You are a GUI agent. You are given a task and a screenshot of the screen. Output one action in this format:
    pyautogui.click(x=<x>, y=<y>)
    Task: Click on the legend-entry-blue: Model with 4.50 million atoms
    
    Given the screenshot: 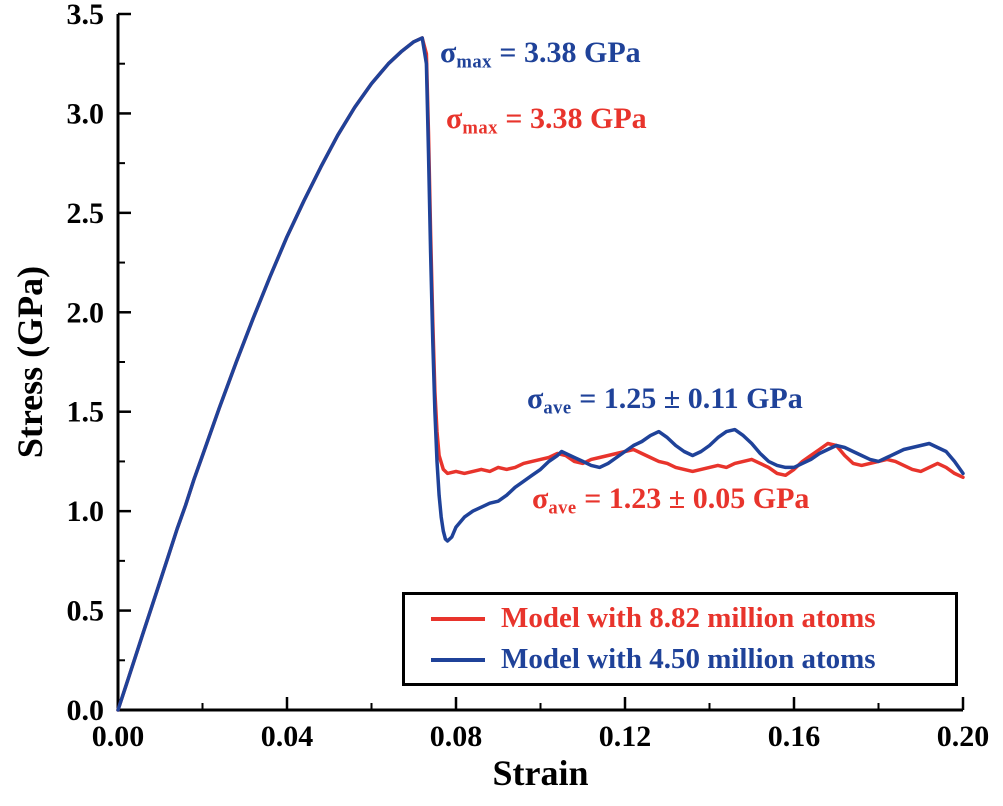 What is the action you would take?
    pyautogui.click(x=693, y=659)
    